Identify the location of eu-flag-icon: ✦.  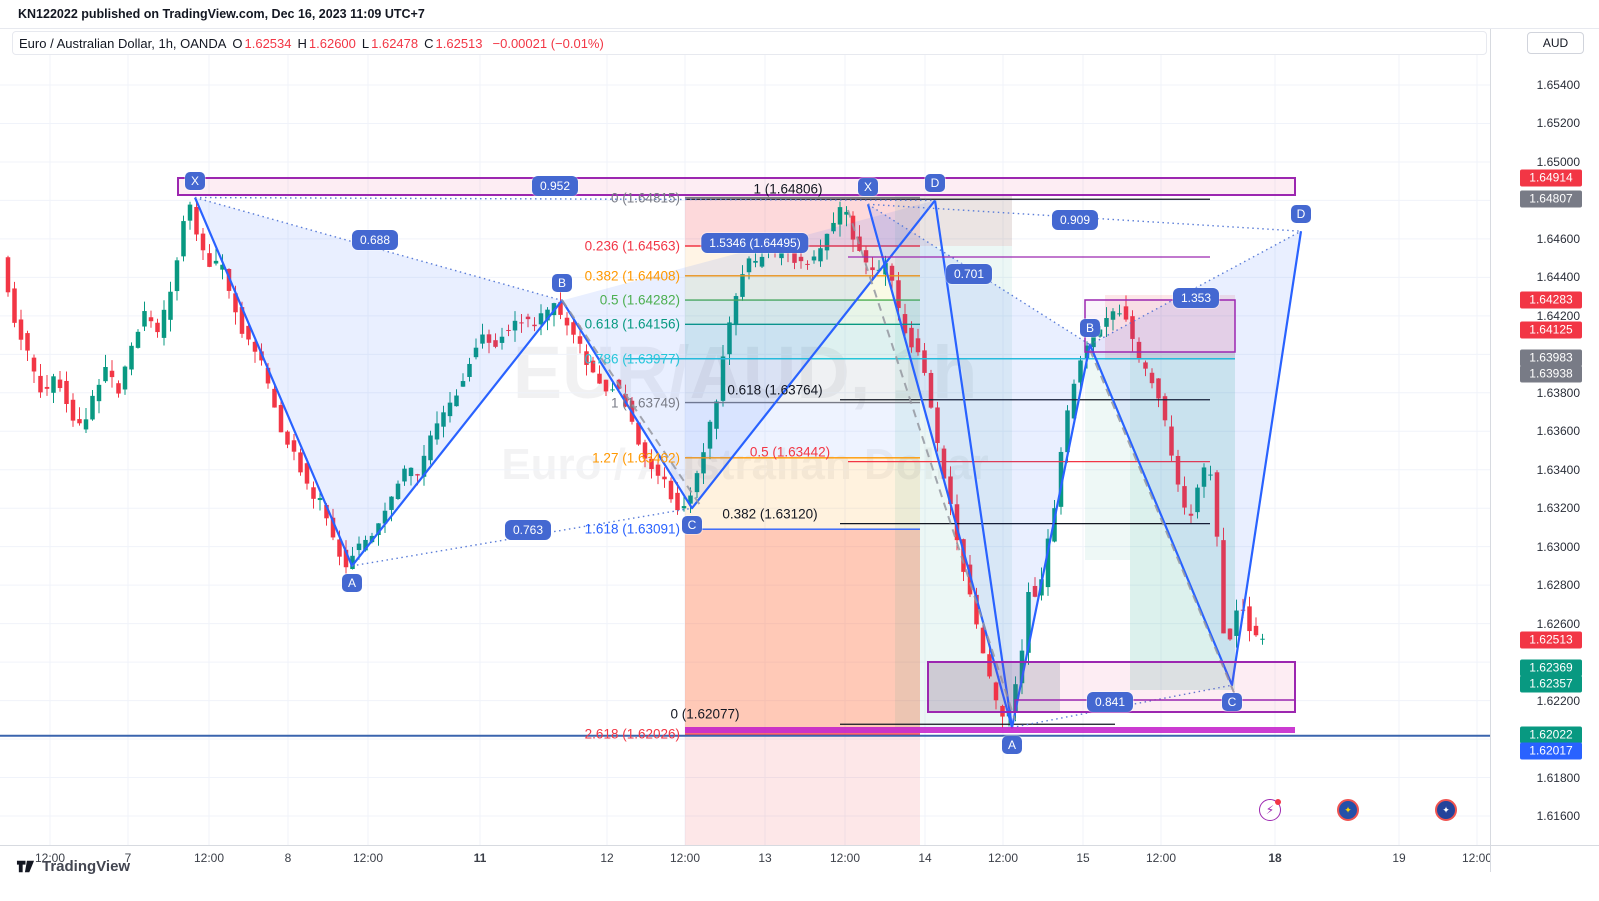
(1348, 810).